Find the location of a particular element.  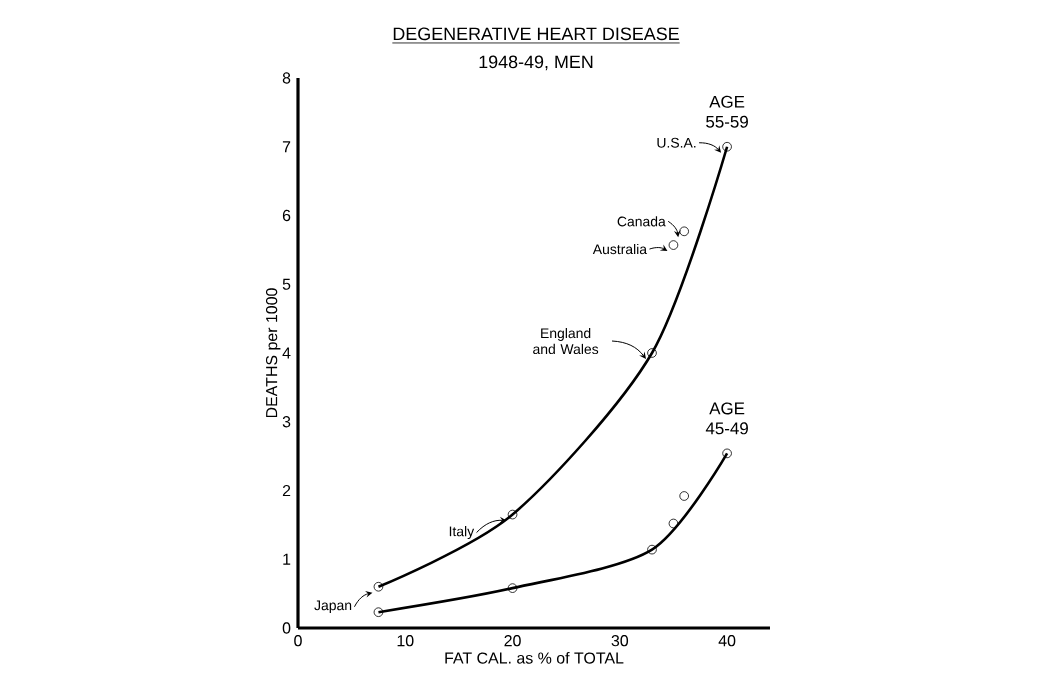

chart-title: DEGENERATIVE HEART DISEASE is located at coordinates (536, 34).